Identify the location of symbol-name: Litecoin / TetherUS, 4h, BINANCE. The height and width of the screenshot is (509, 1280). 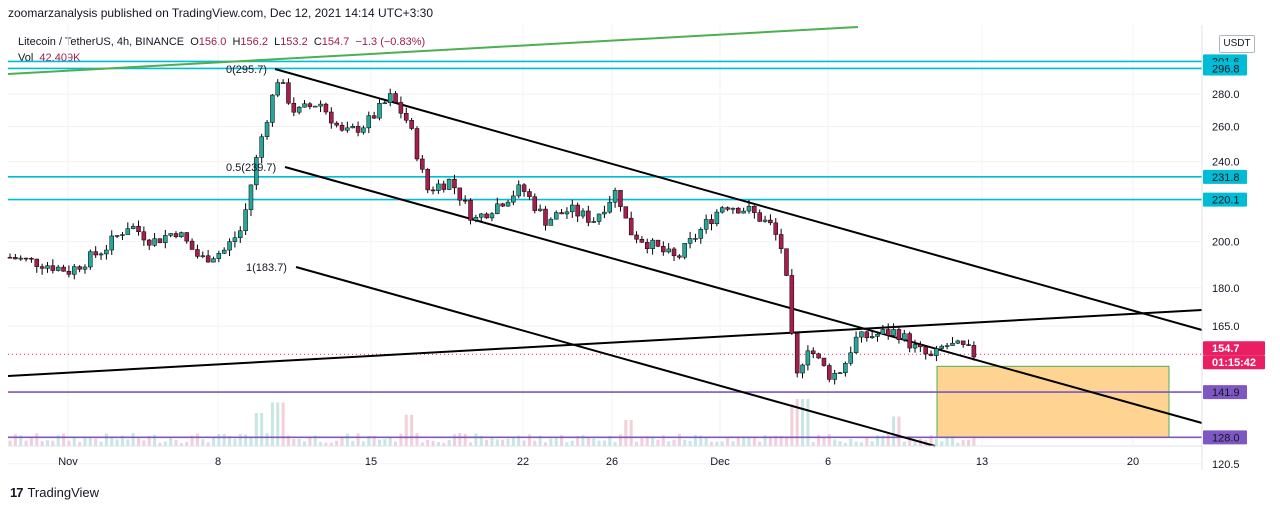
(101, 42).